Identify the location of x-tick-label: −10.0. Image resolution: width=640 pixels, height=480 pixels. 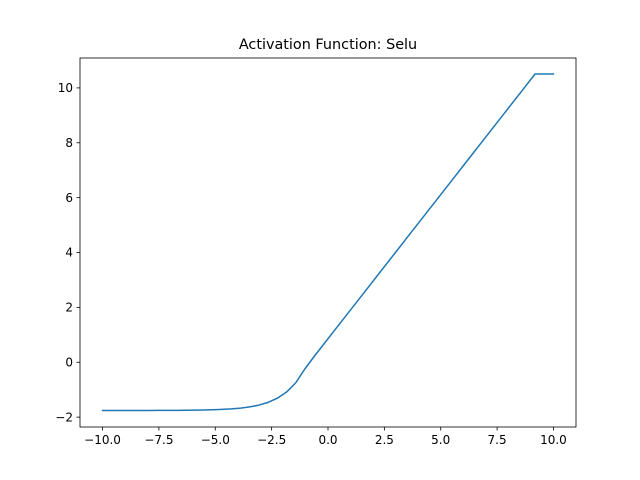
(102, 440).